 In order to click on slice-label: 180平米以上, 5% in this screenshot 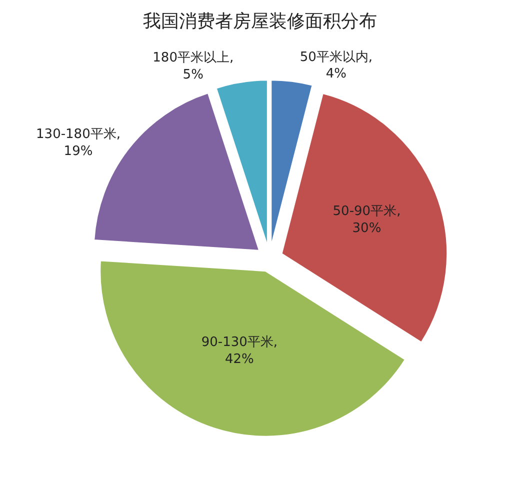, I will do `click(193, 66)`.